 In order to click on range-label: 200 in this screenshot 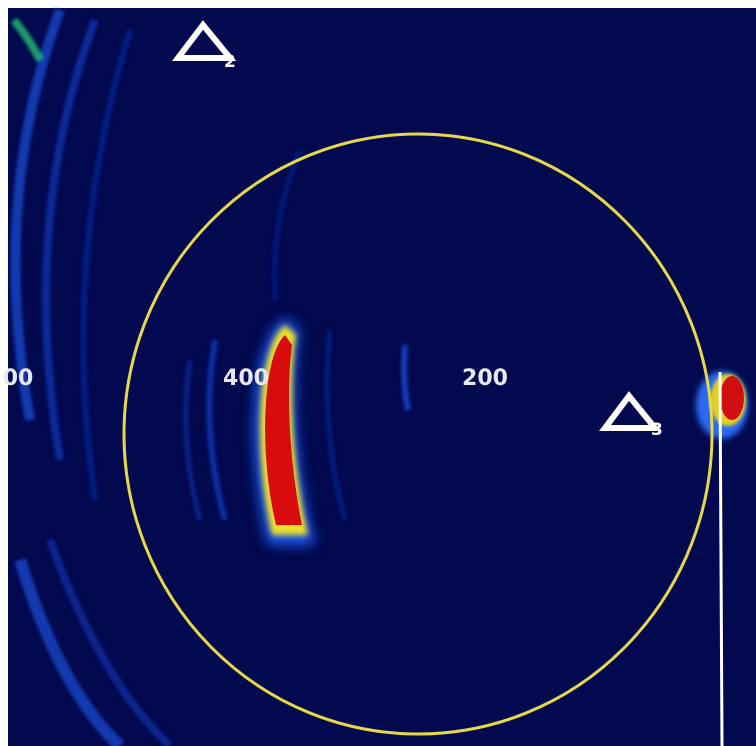, I will do `click(485, 378)`.